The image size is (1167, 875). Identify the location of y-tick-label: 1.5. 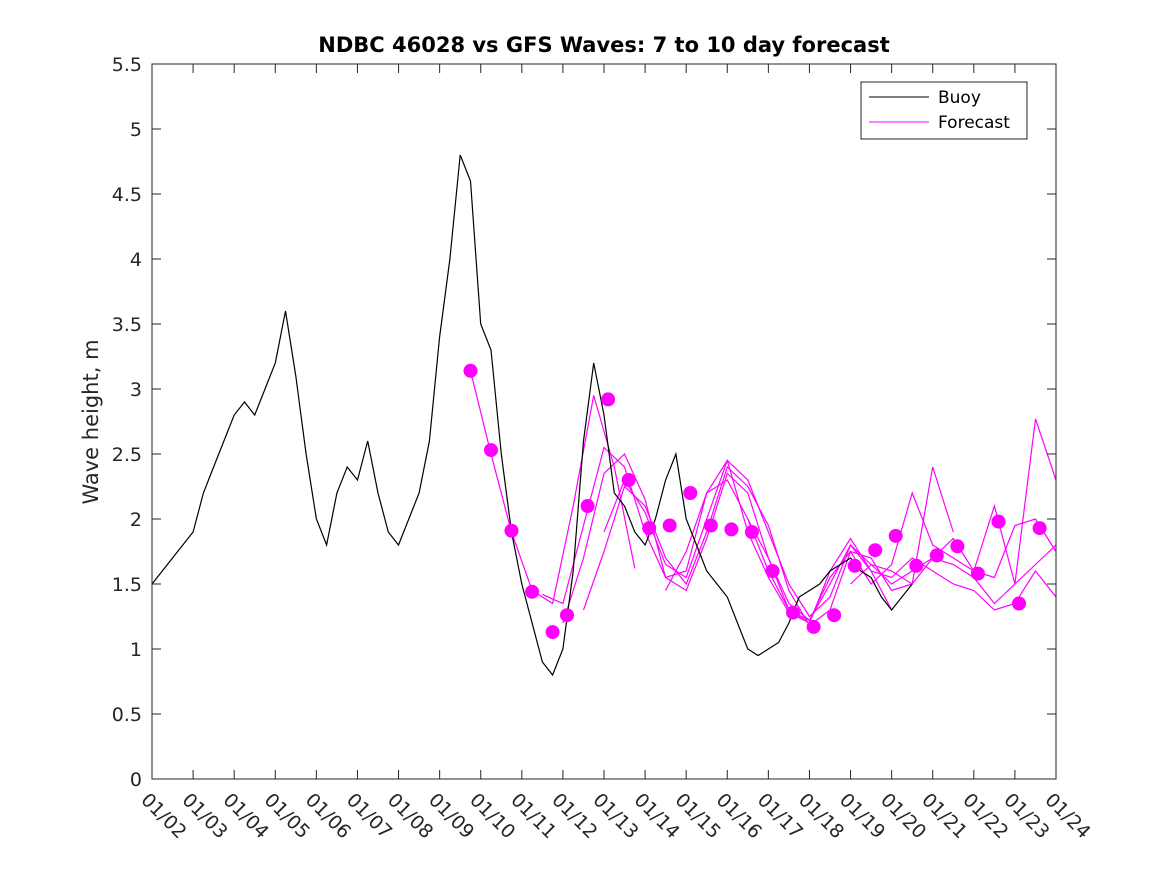
(127, 585).